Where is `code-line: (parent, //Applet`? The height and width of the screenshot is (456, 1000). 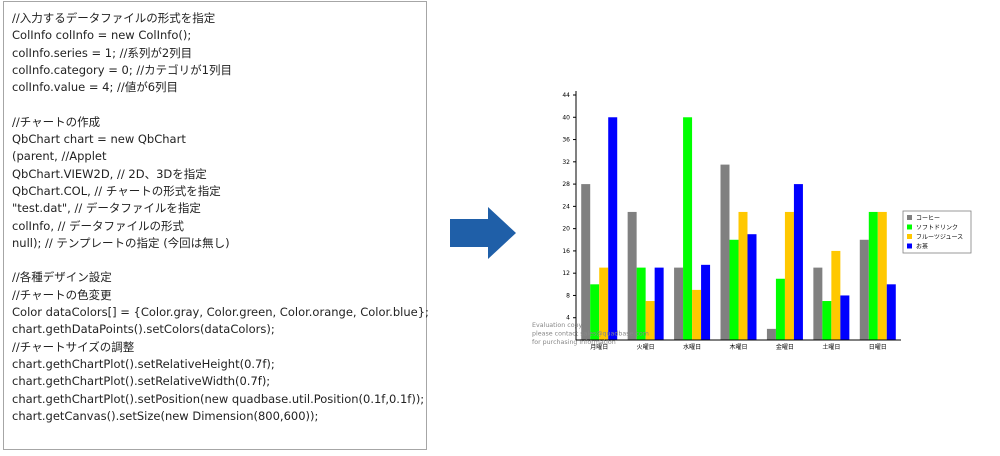 code-line: (parent, //Applet is located at coordinates (59, 156).